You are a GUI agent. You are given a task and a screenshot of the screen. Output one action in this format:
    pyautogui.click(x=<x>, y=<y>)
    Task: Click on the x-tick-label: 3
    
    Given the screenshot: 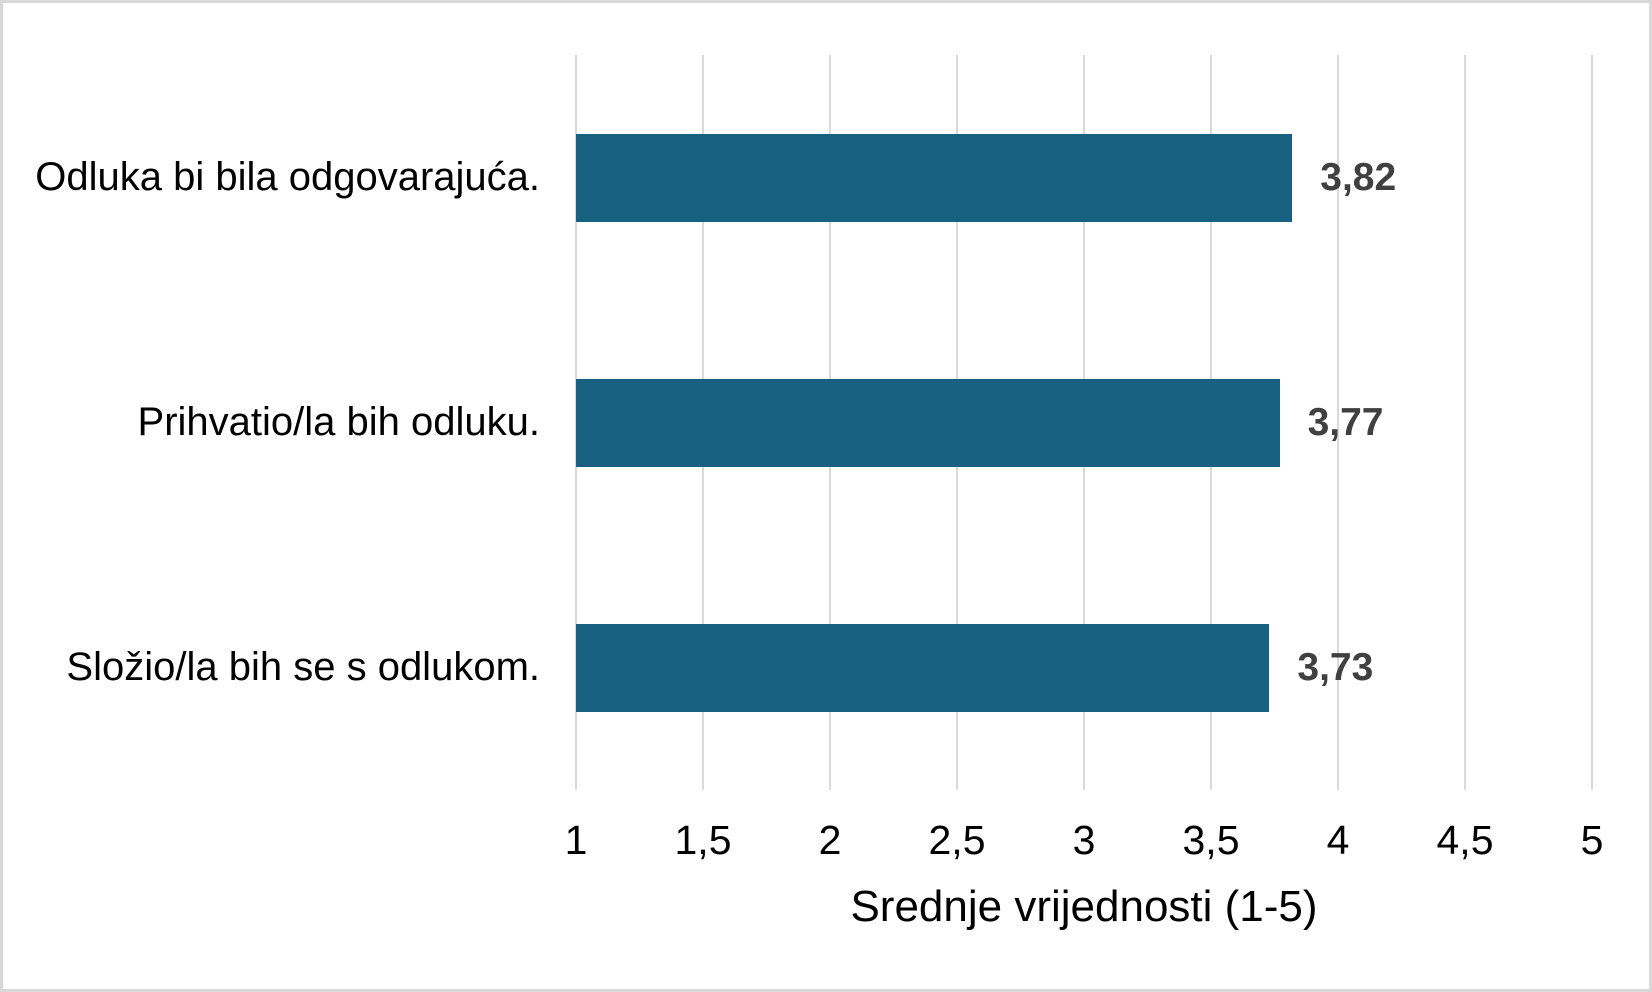 What is the action you would take?
    pyautogui.click(x=1084, y=840)
    